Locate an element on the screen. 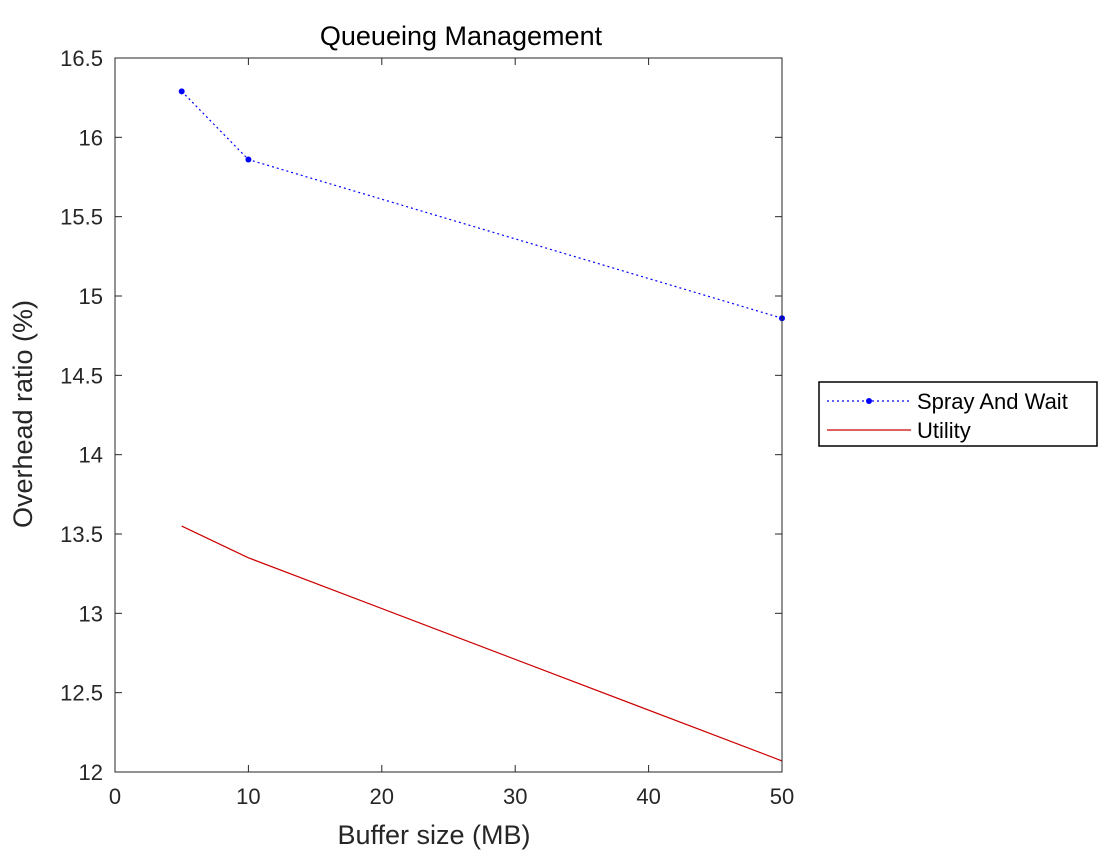  x-tick-label: 50 is located at coordinates (782, 796).